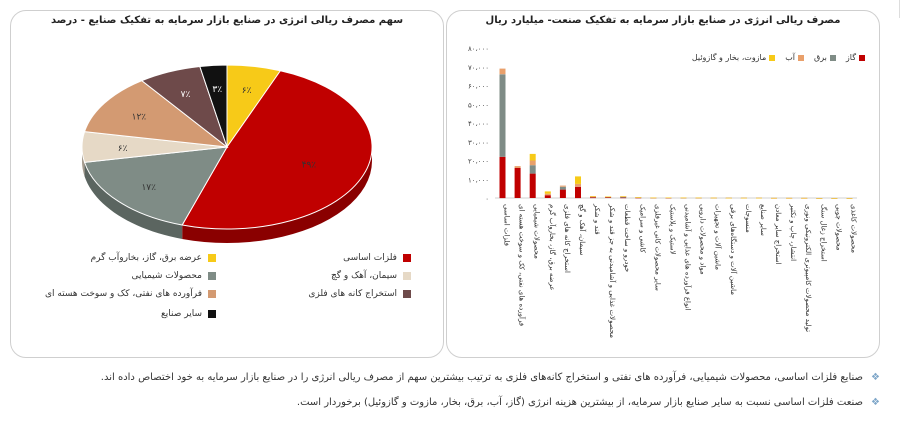  What do you see at coordinates (507, 225) in the screenshot?
I see `x-tick-label: فلزات اساسی` at bounding box center [507, 225].